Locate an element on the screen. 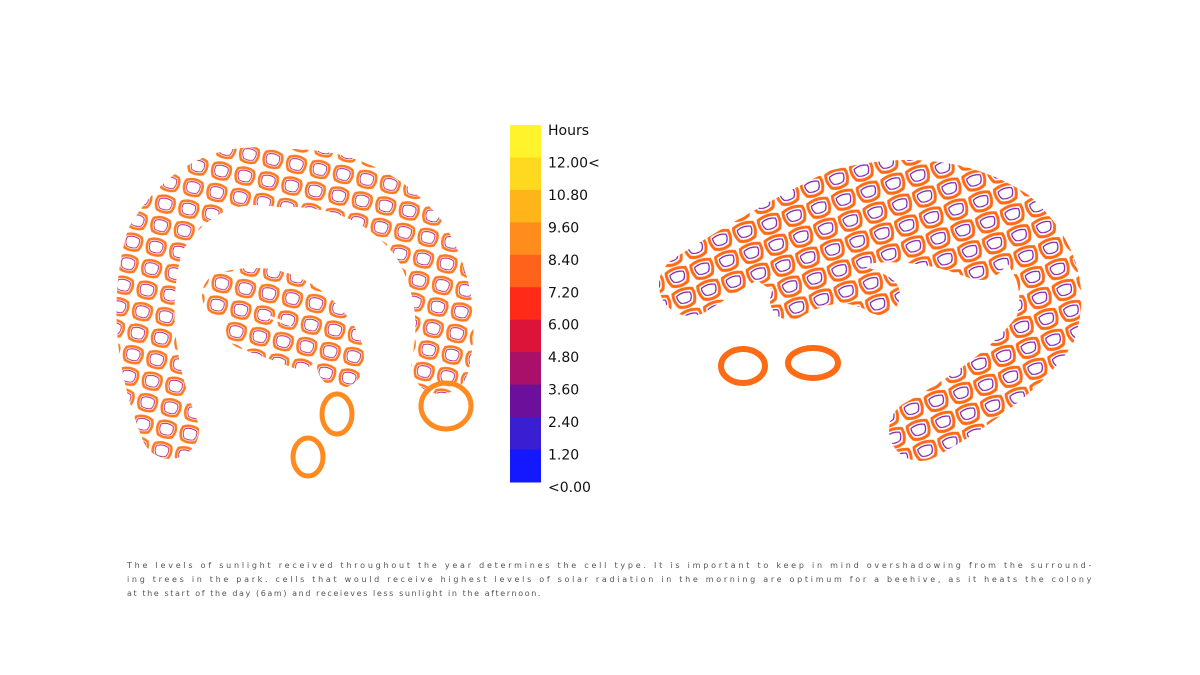  left-structure is located at coordinates (295, 303).